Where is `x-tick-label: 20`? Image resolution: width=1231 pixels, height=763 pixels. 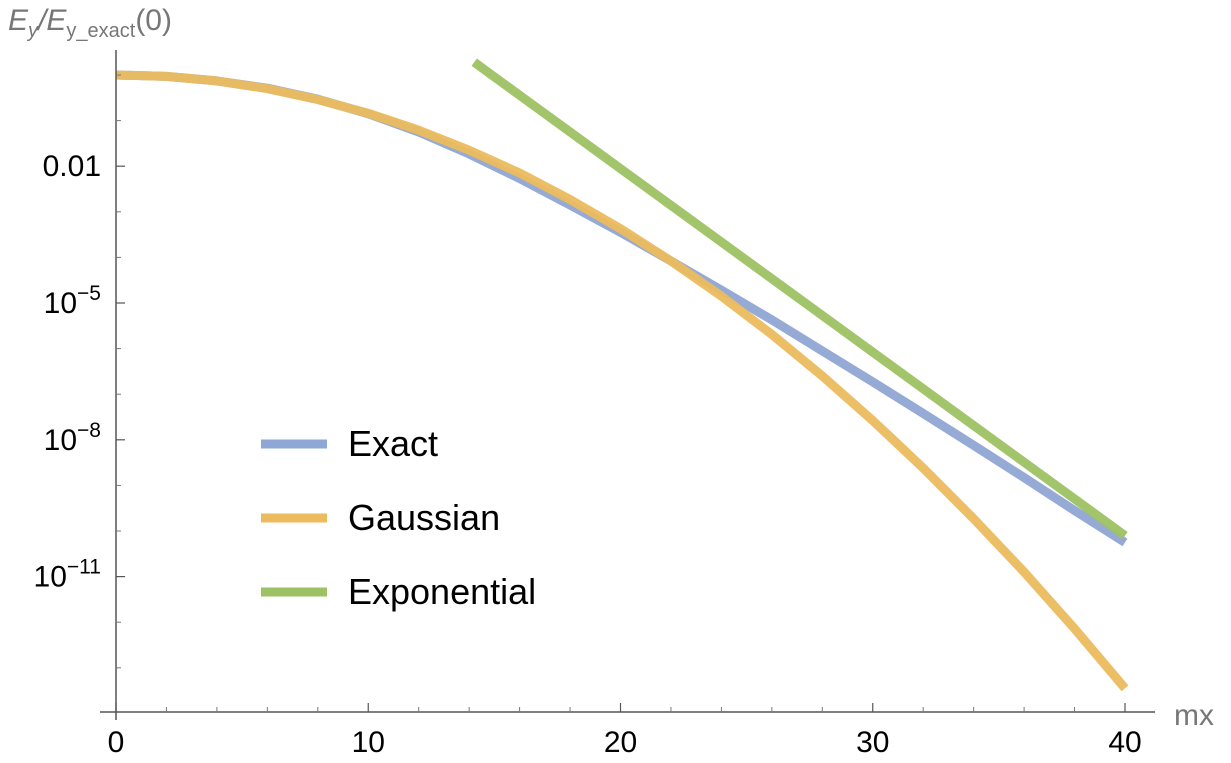
x-tick-label: 20 is located at coordinates (620, 742).